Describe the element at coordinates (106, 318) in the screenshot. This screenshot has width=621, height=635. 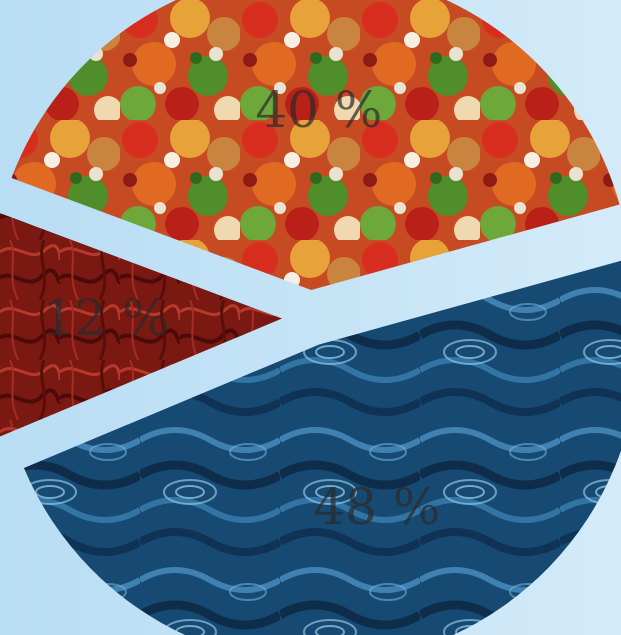
I see `slice-label-2: 12 %` at that location.